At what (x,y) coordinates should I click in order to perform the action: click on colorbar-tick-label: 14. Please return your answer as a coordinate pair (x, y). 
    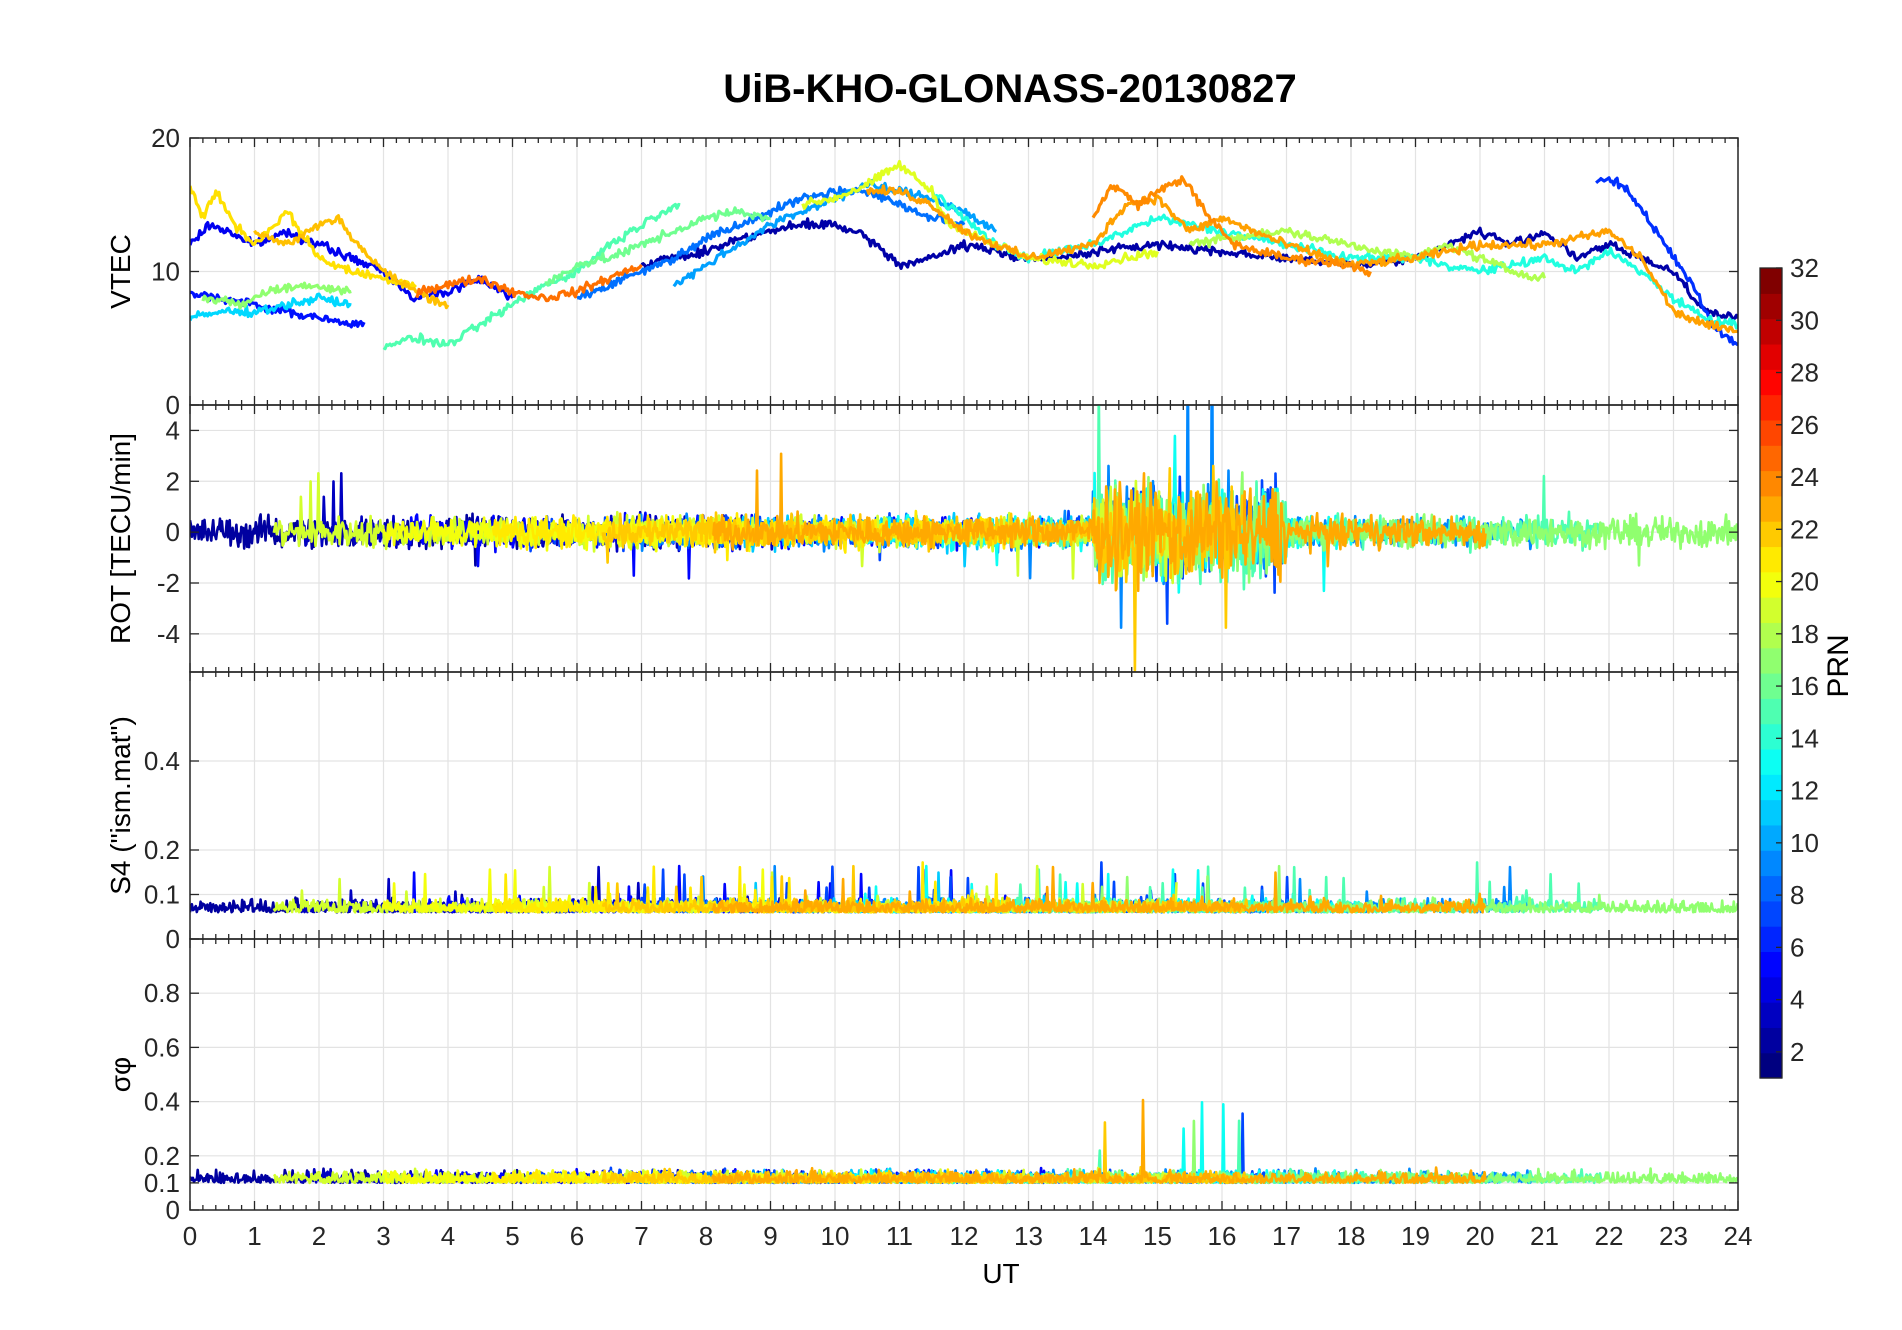
    Looking at the image, I should click on (1804, 738).